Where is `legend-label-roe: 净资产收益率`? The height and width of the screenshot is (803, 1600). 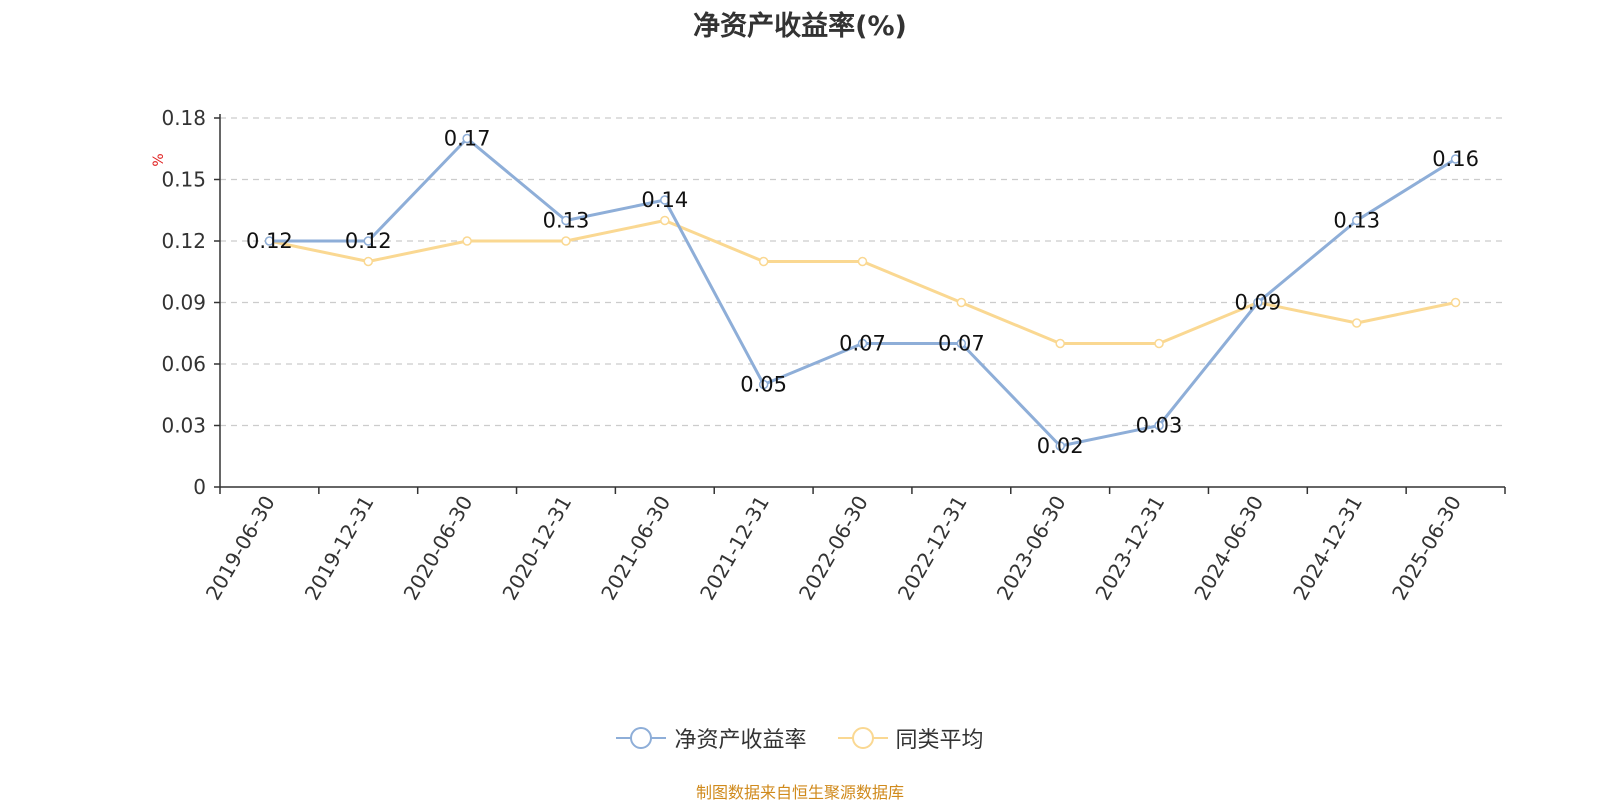 legend-label-roe: 净资产收益率 is located at coordinates (740, 740).